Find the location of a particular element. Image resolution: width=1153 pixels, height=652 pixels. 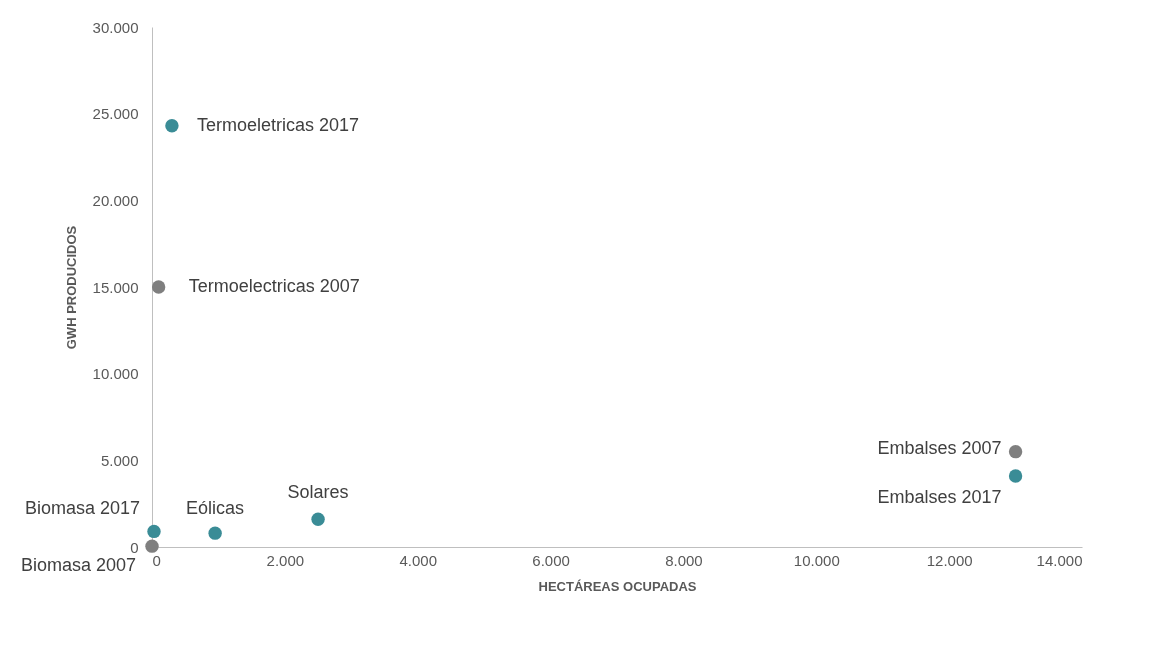

x-tick-label: 6.000 is located at coordinates (551, 560).